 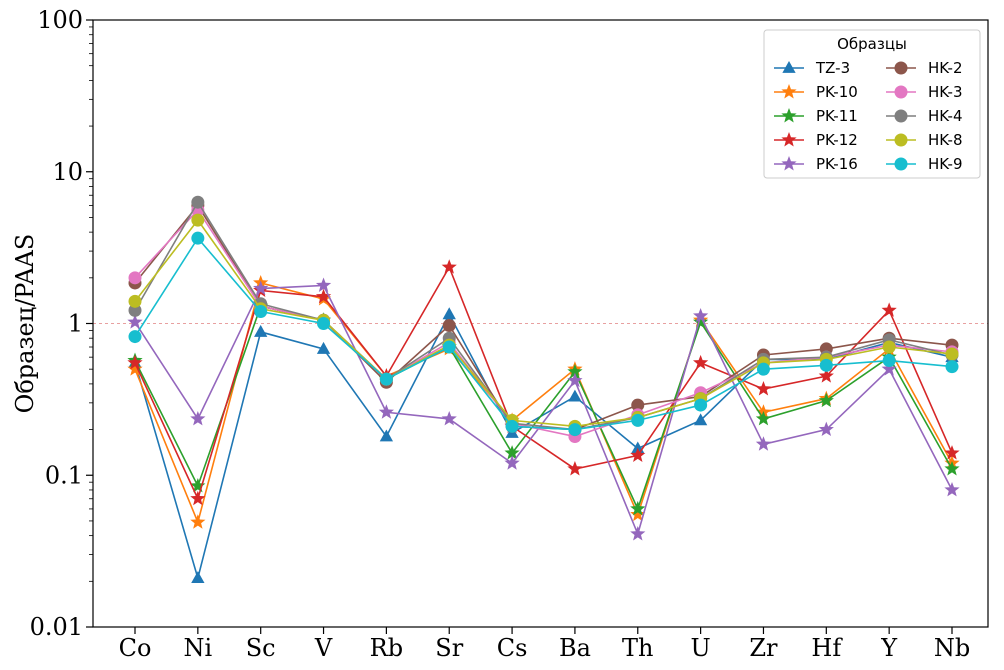 I want to click on x-tick-label-y: Y, so click(x=889, y=648).